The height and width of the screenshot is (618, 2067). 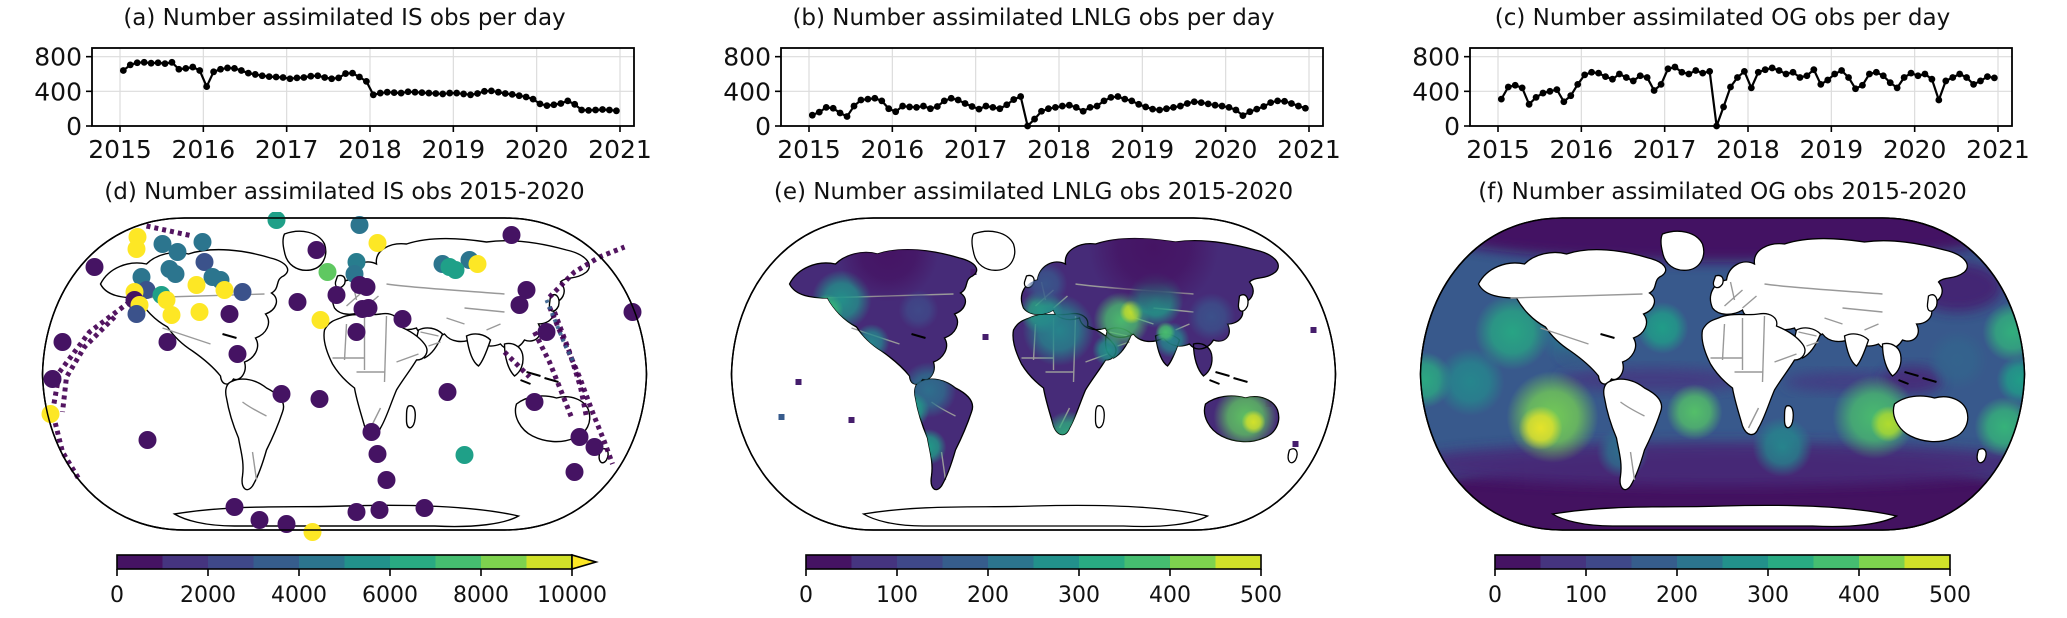 What do you see at coordinates (1729, 581) in the screenshot?
I see `colorbar-f: 0 100 200 300 400 500` at bounding box center [1729, 581].